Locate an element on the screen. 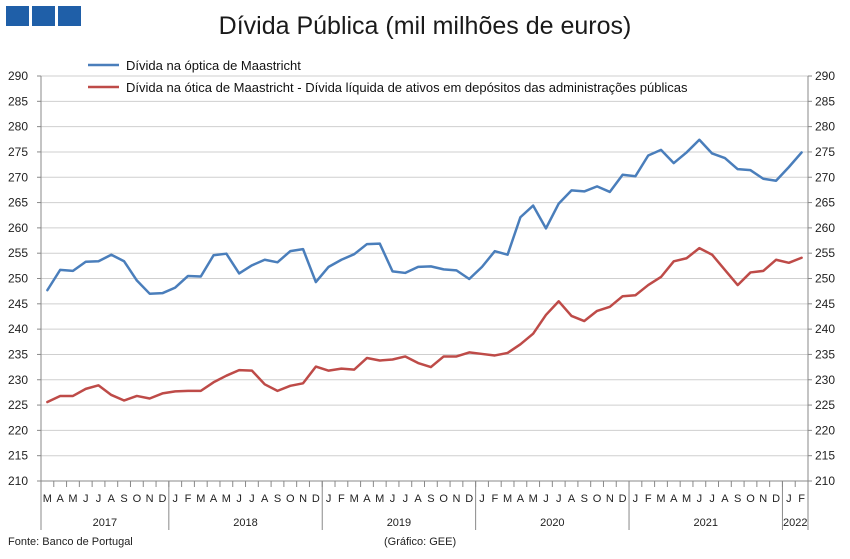 The image size is (850, 559). y-tick-label-left: 270 is located at coordinates (18, 177).